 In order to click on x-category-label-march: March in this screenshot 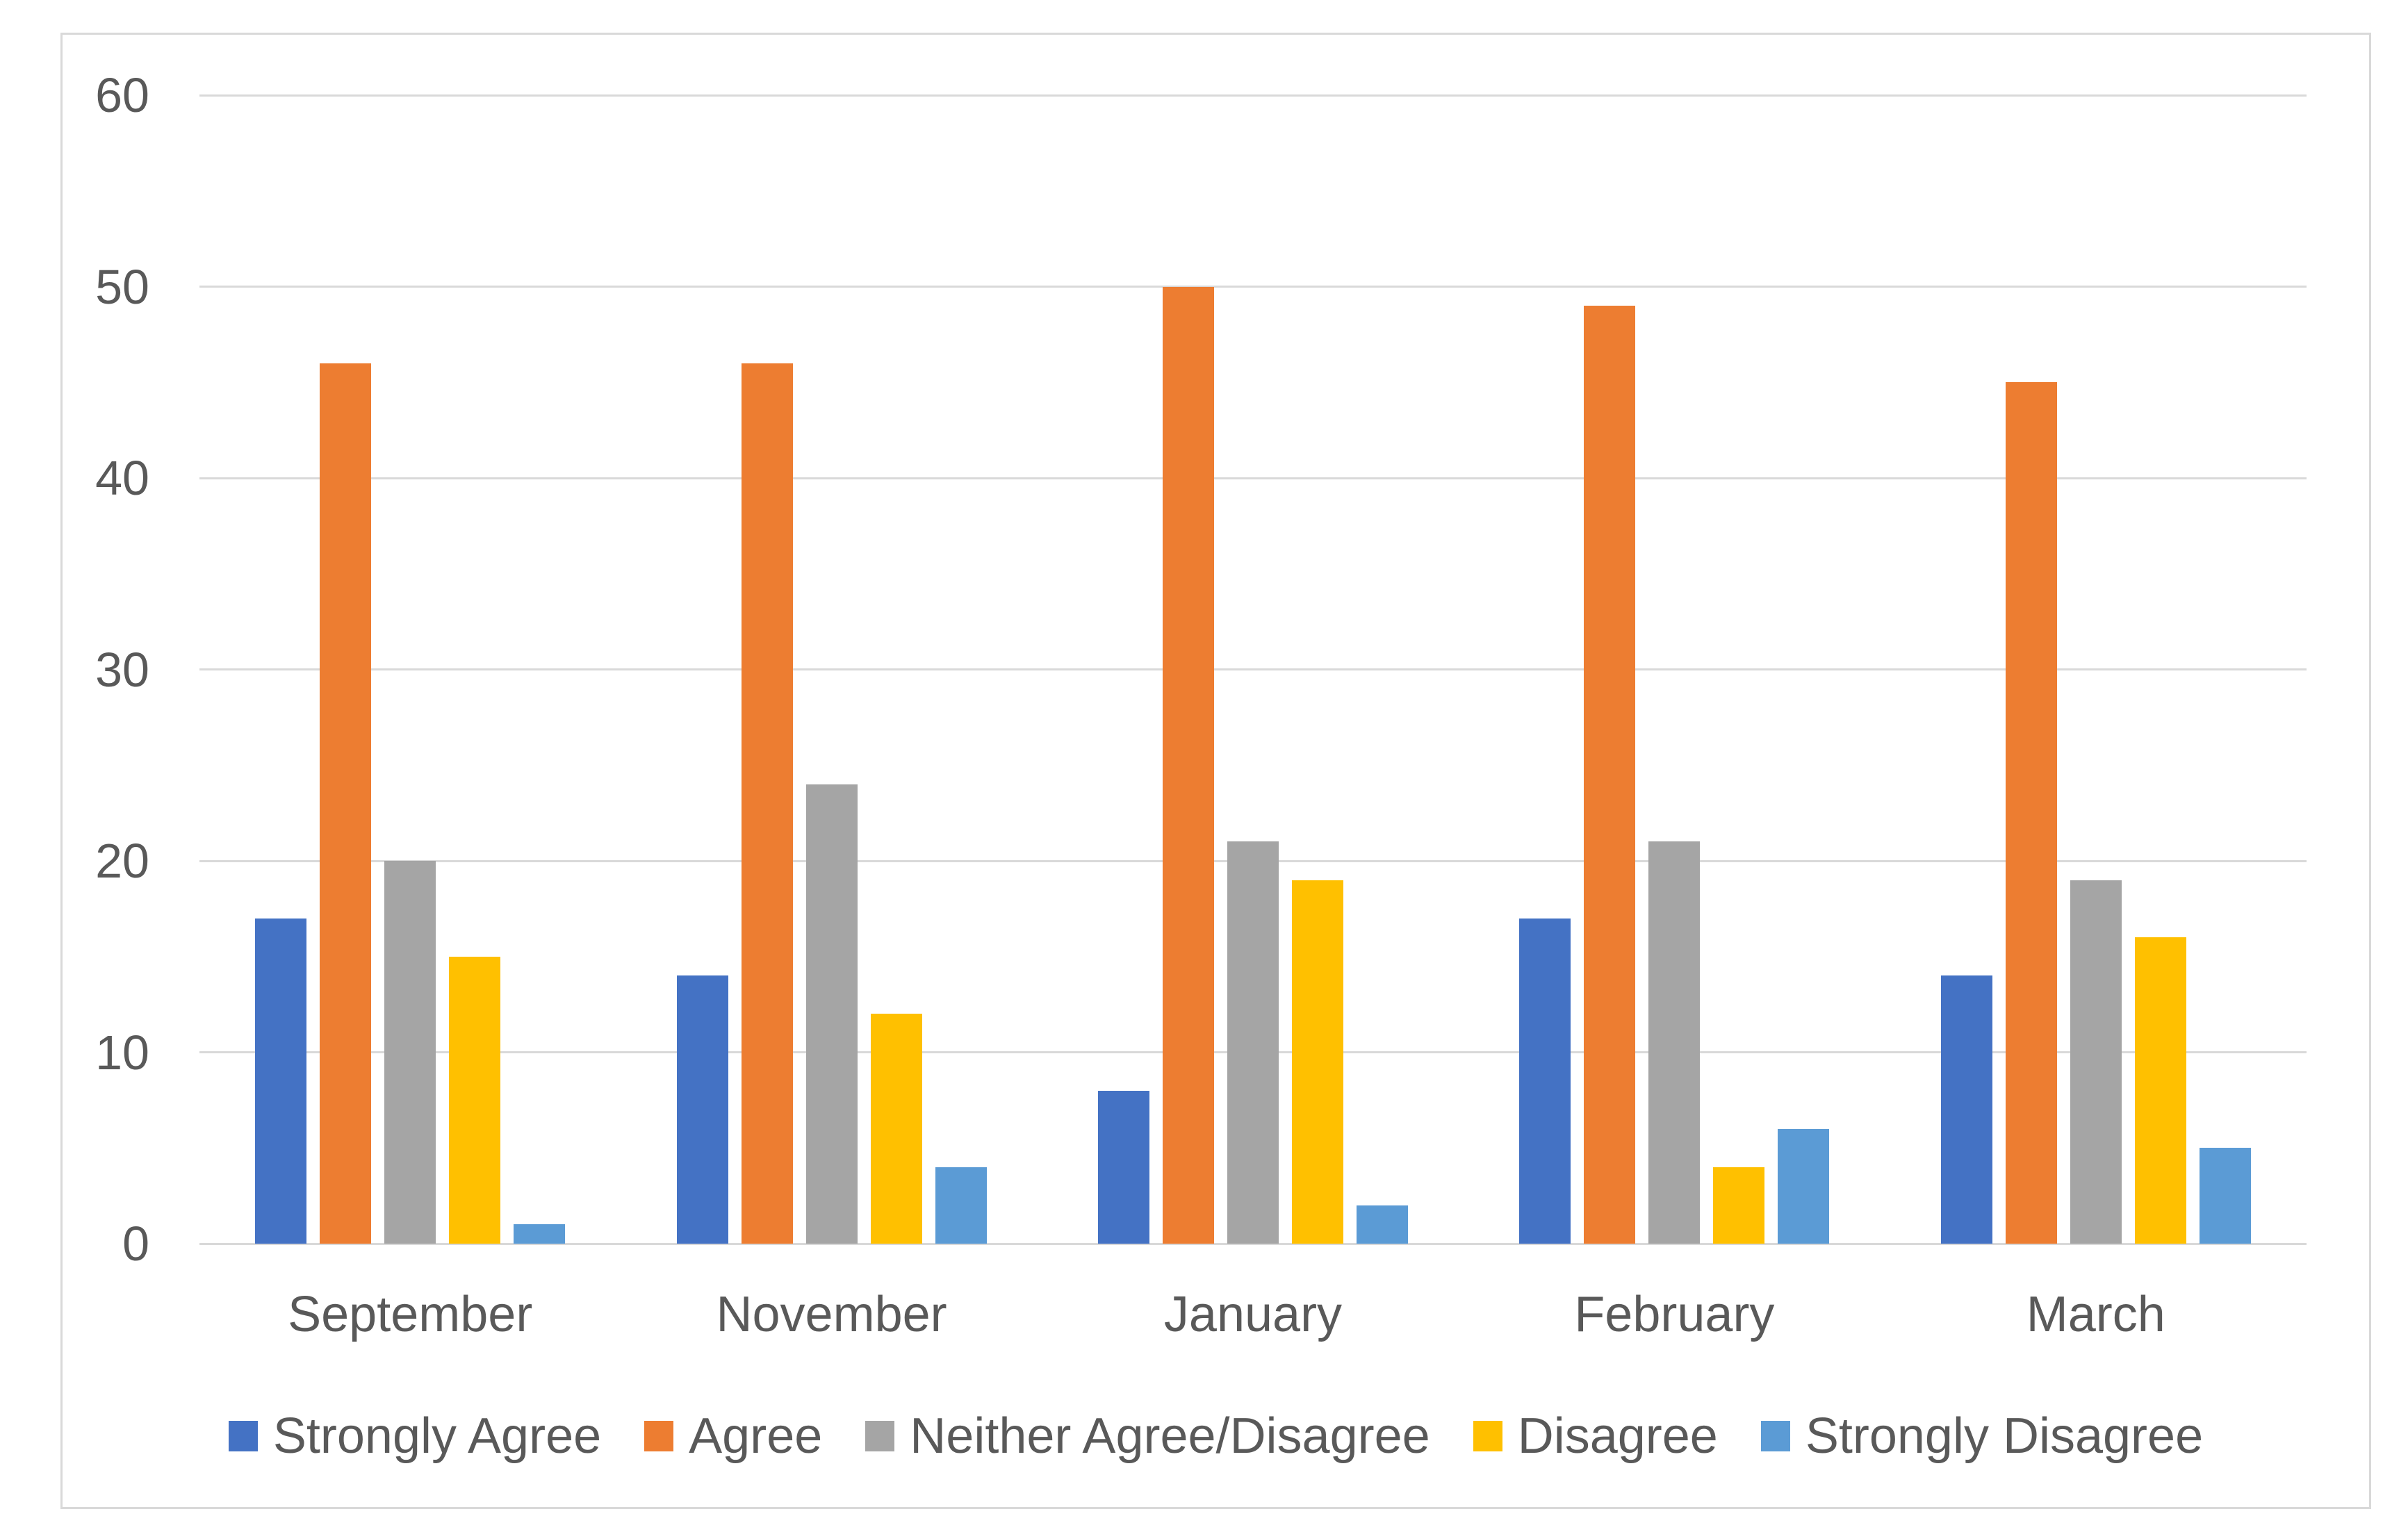, I will do `click(2095, 1314)`.